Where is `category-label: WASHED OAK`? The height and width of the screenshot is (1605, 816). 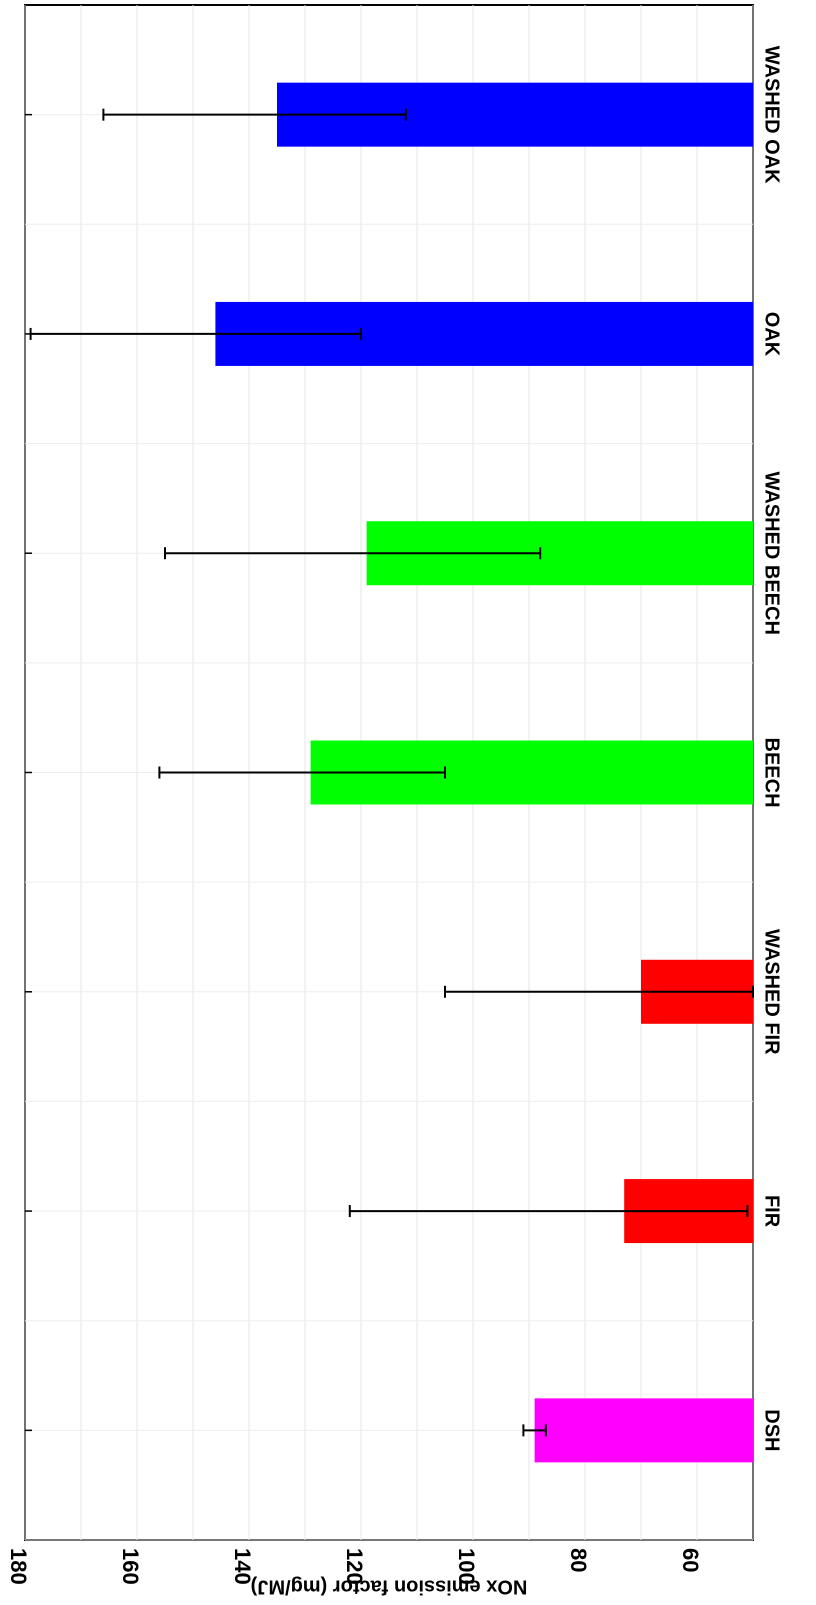
category-label: WASHED OAK is located at coordinates (772, 115).